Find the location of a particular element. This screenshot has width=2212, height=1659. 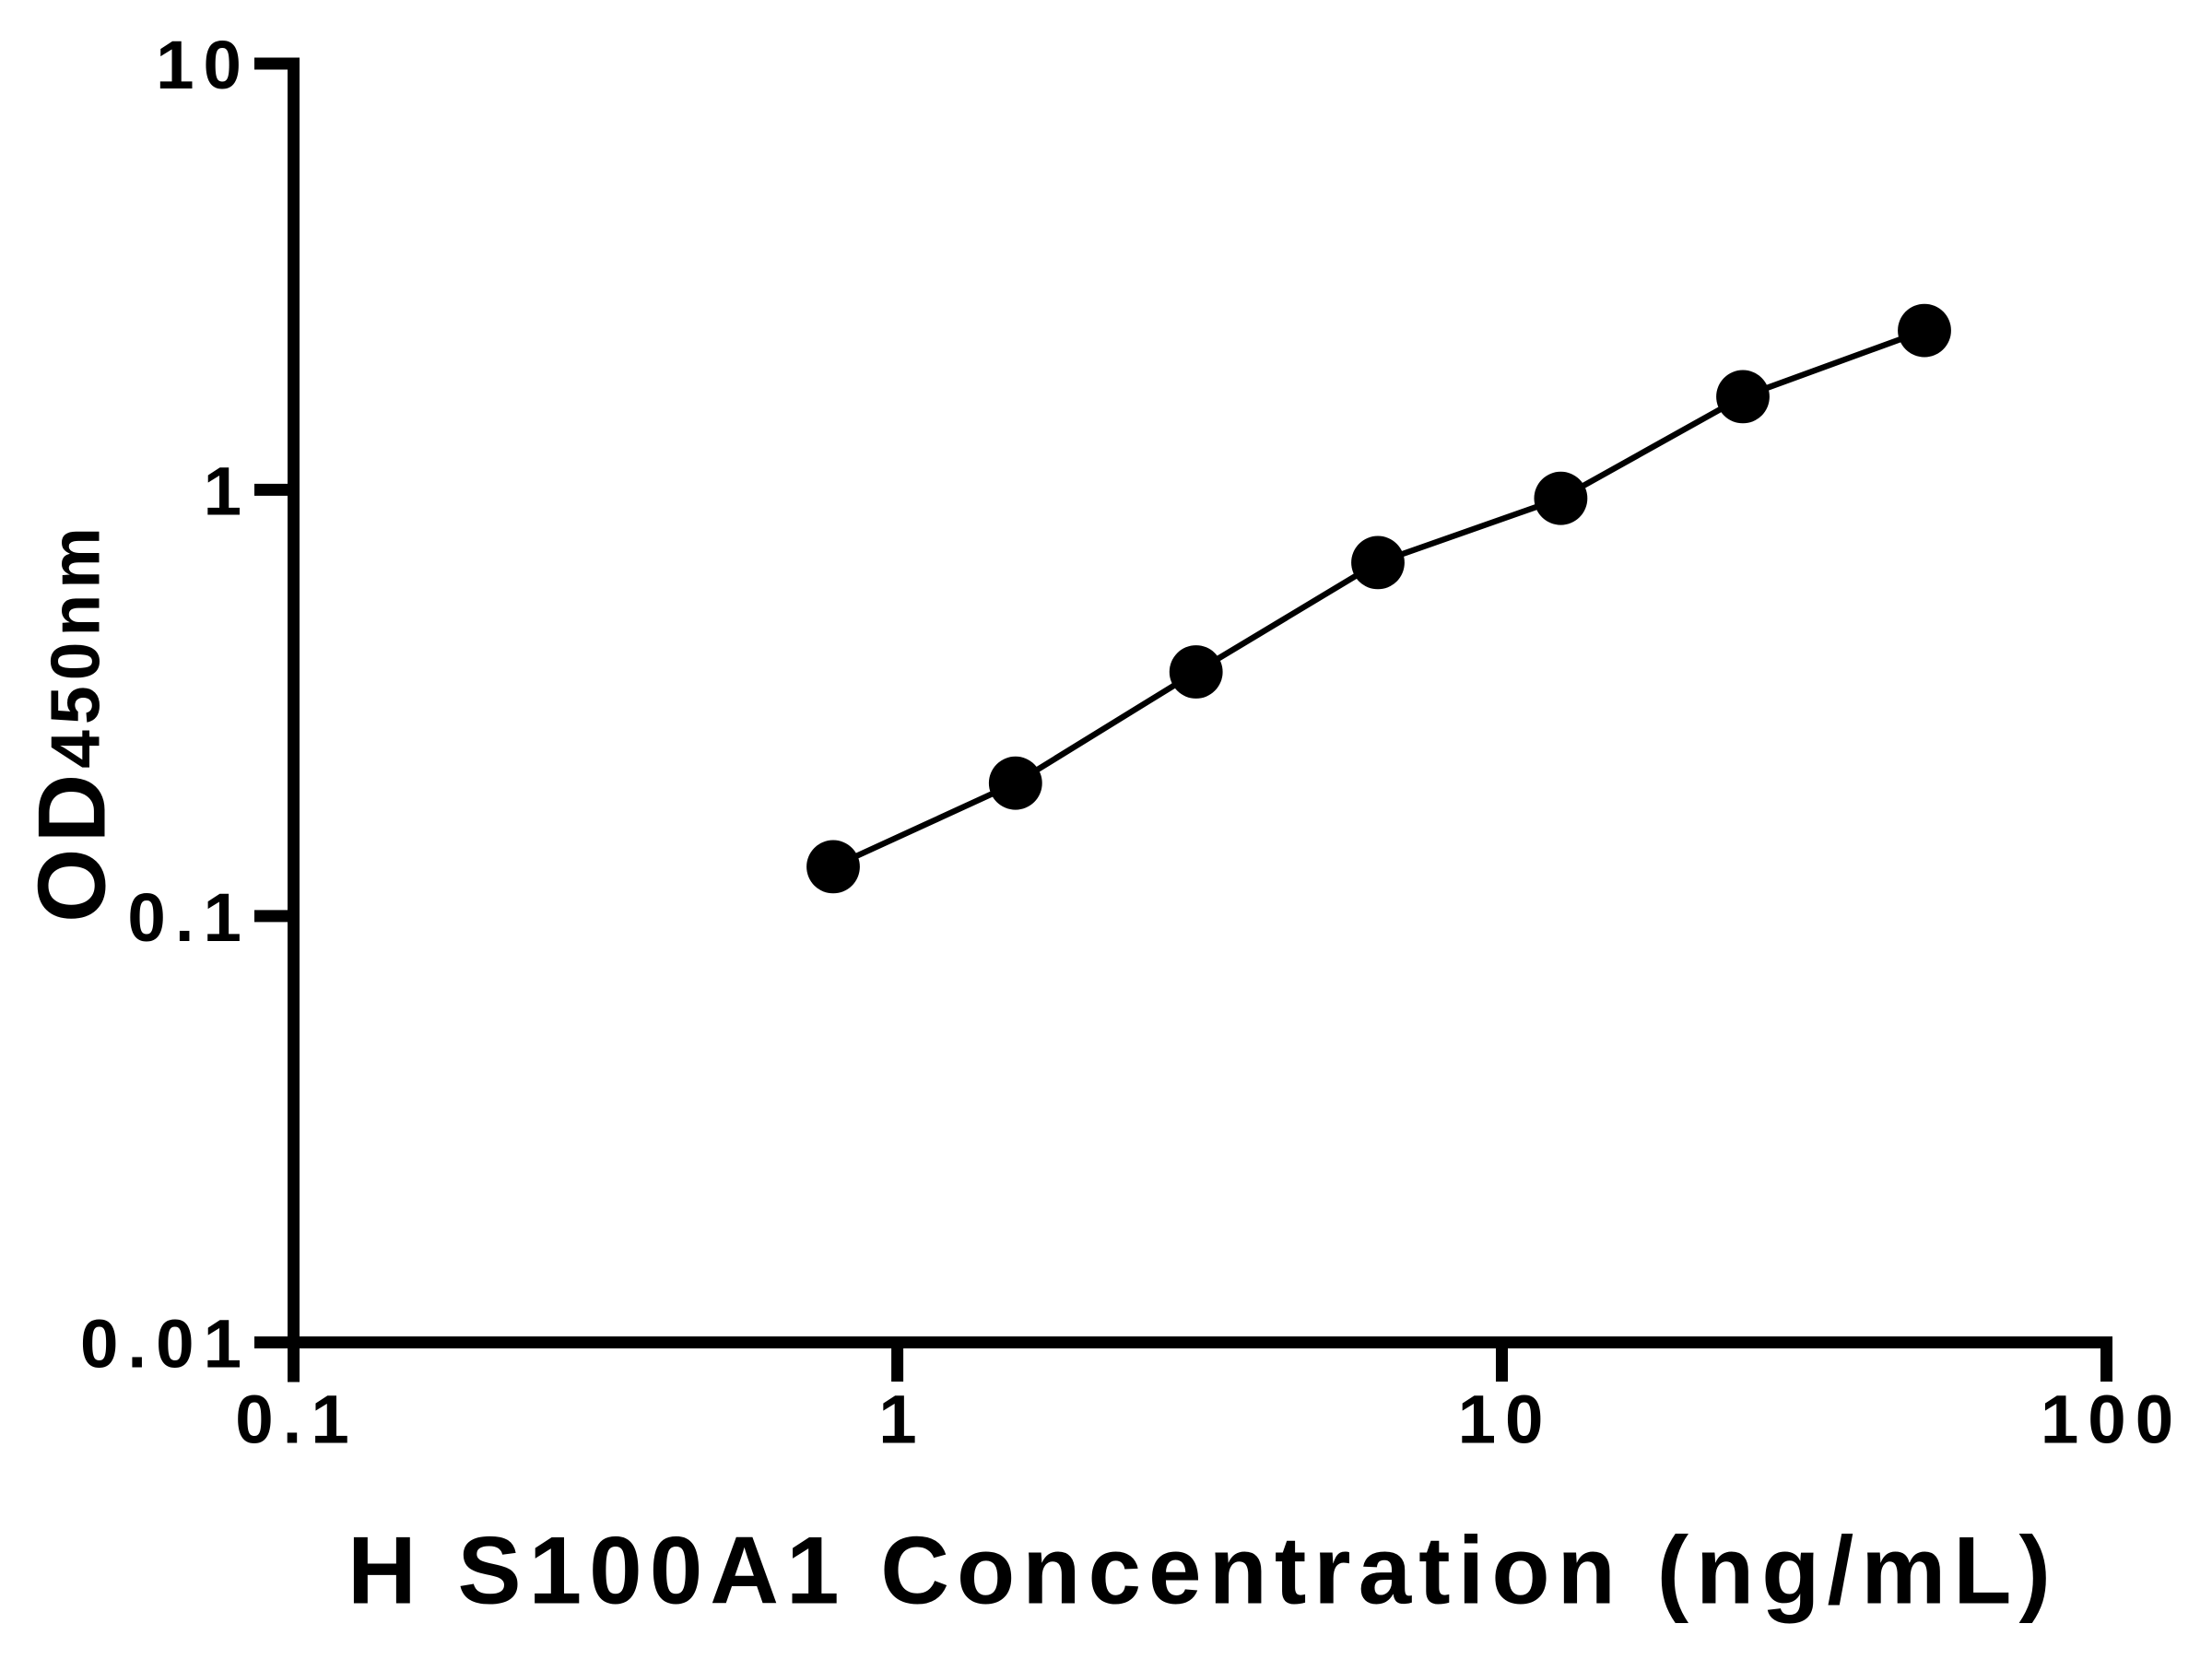

svg-text: 0.01 is located at coordinates (165, 1344).